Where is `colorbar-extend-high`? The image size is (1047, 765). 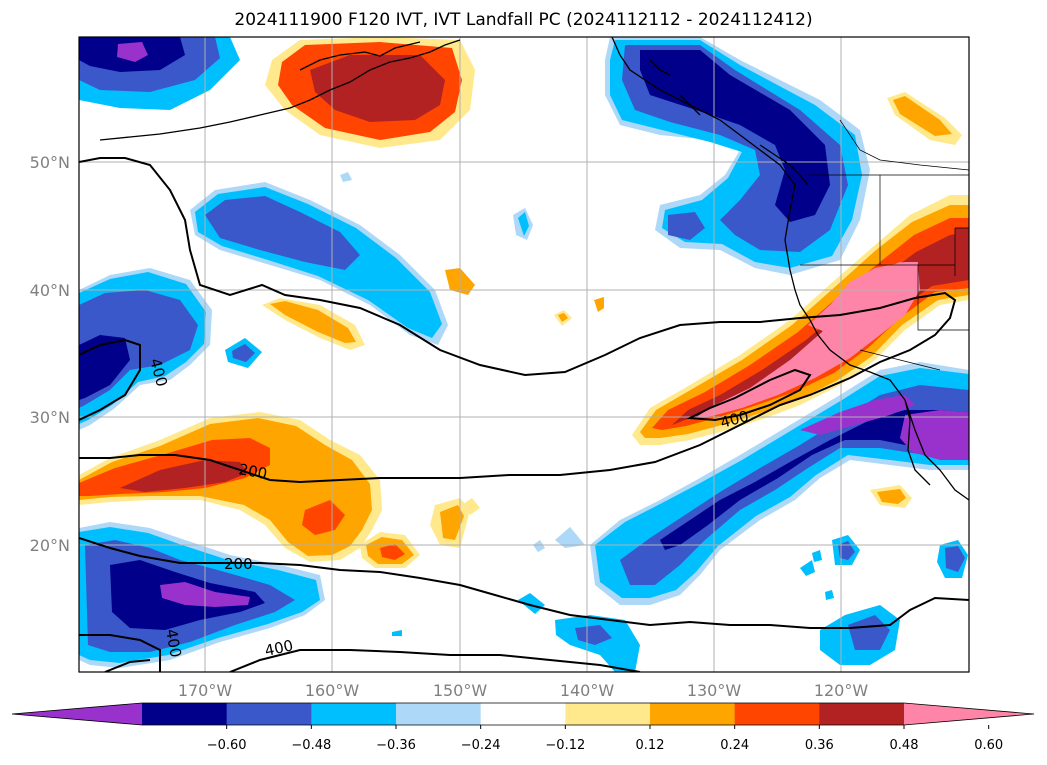 colorbar-extend-high is located at coordinates (969, 714).